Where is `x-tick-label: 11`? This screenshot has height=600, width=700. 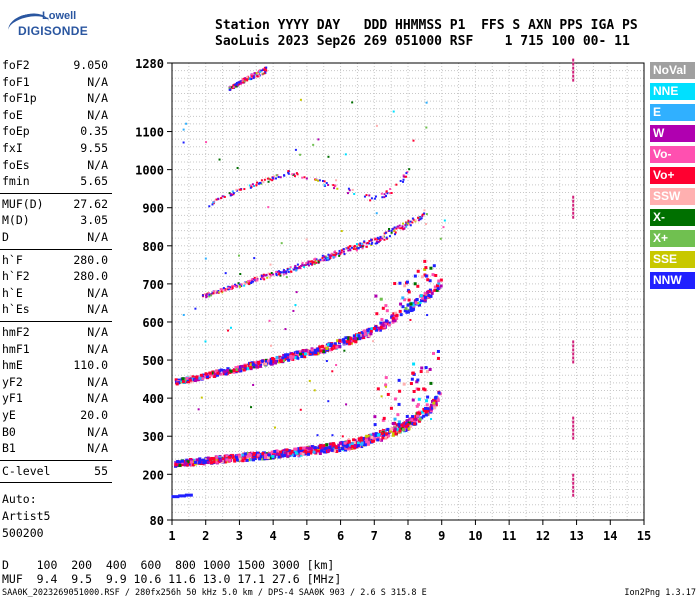 x-tick-label: 11 is located at coordinates (509, 536).